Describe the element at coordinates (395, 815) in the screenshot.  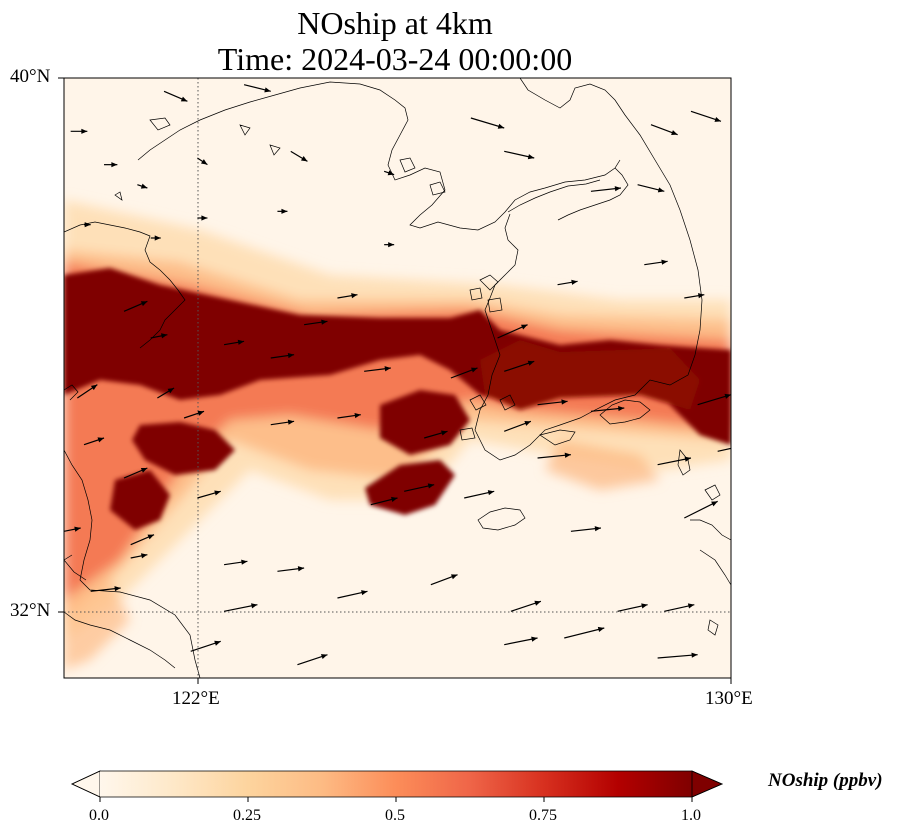
I see `colorbar-tick-05: 0.5` at that location.